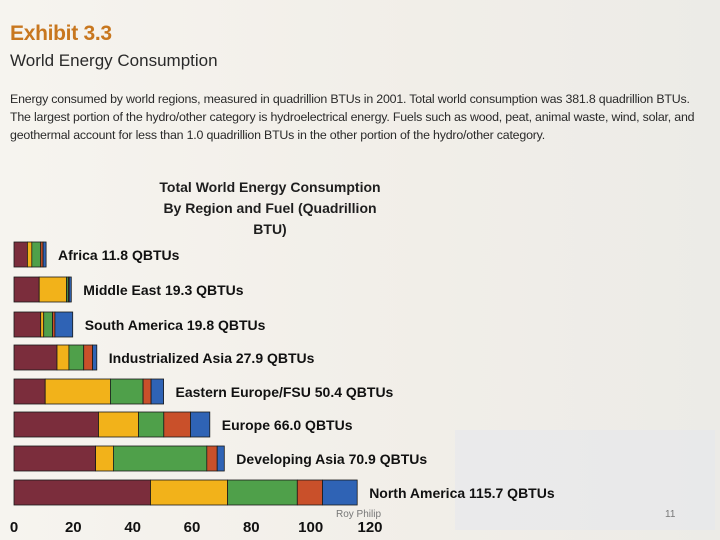  I want to click on x-tick-label: 60, so click(192, 527).